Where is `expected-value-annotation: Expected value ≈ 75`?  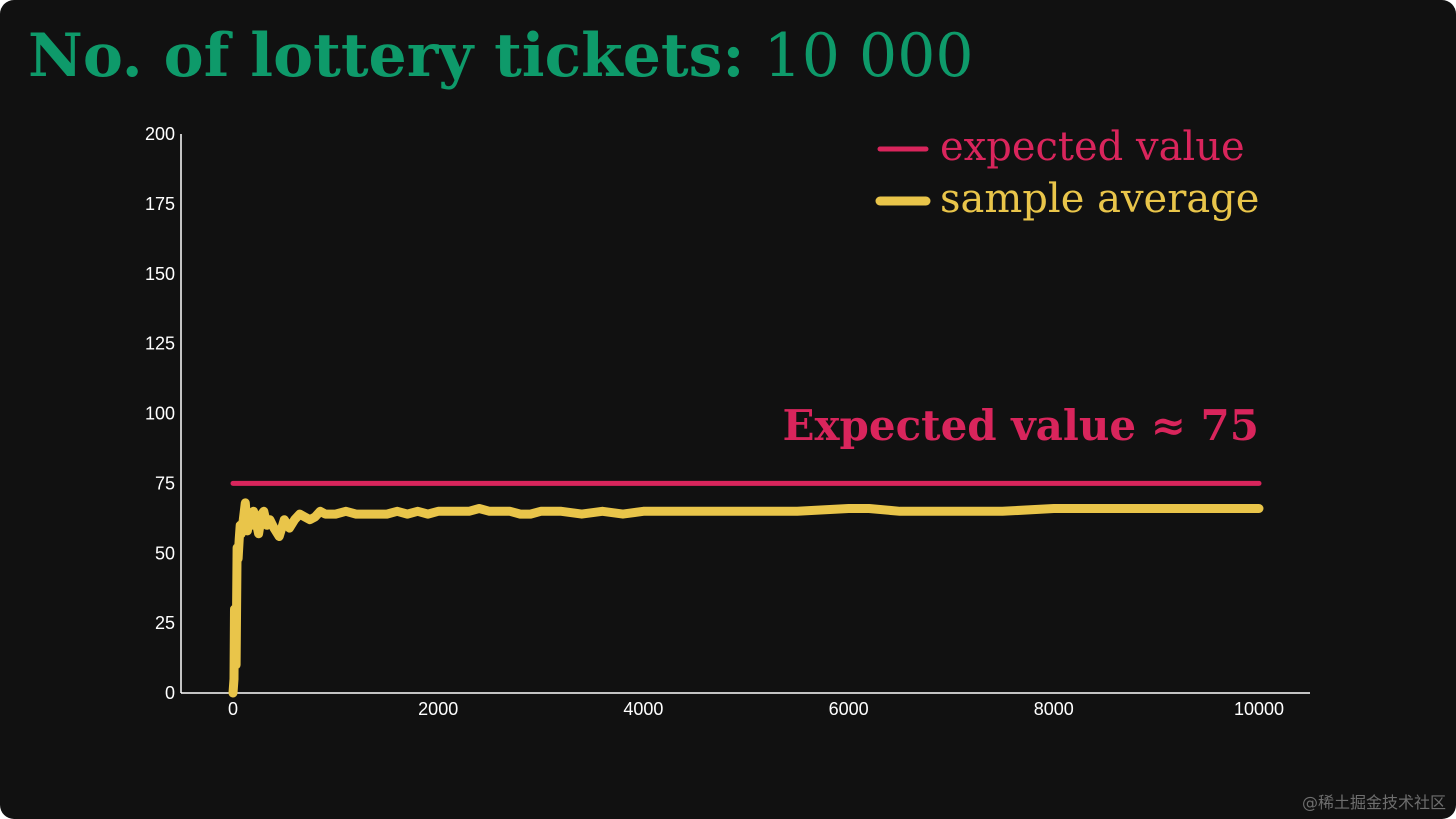
expected-value-annotation: Expected value ≈ 75 is located at coordinates (1020, 425).